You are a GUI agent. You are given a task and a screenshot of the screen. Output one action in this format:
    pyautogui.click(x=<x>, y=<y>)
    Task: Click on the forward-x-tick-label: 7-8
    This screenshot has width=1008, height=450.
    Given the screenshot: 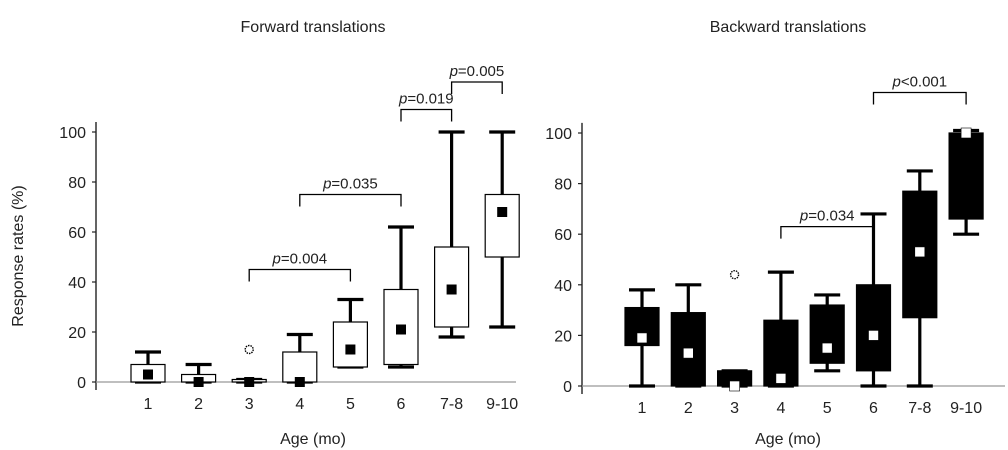 What is the action you would take?
    pyautogui.click(x=451, y=404)
    